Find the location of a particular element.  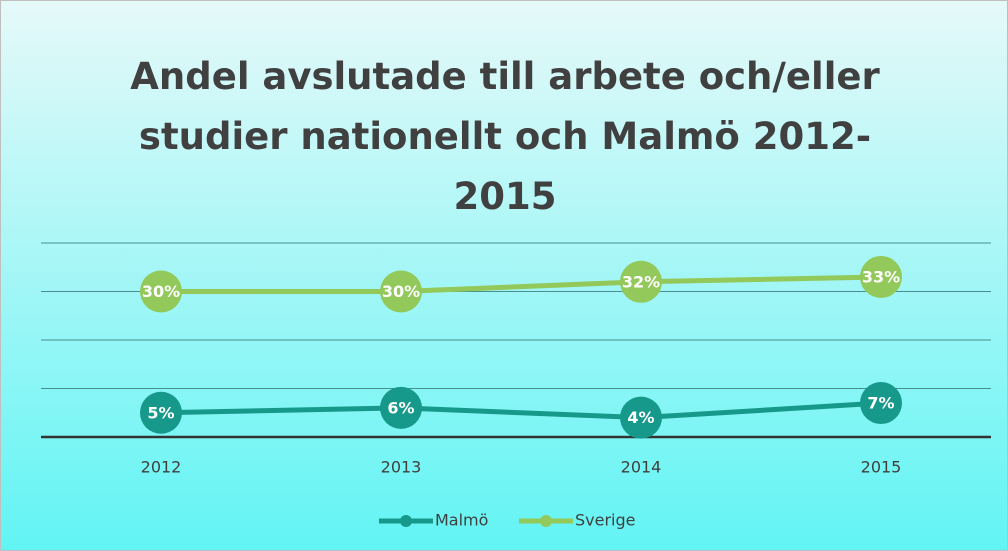

x-tick-label: 2013 is located at coordinates (401, 467).